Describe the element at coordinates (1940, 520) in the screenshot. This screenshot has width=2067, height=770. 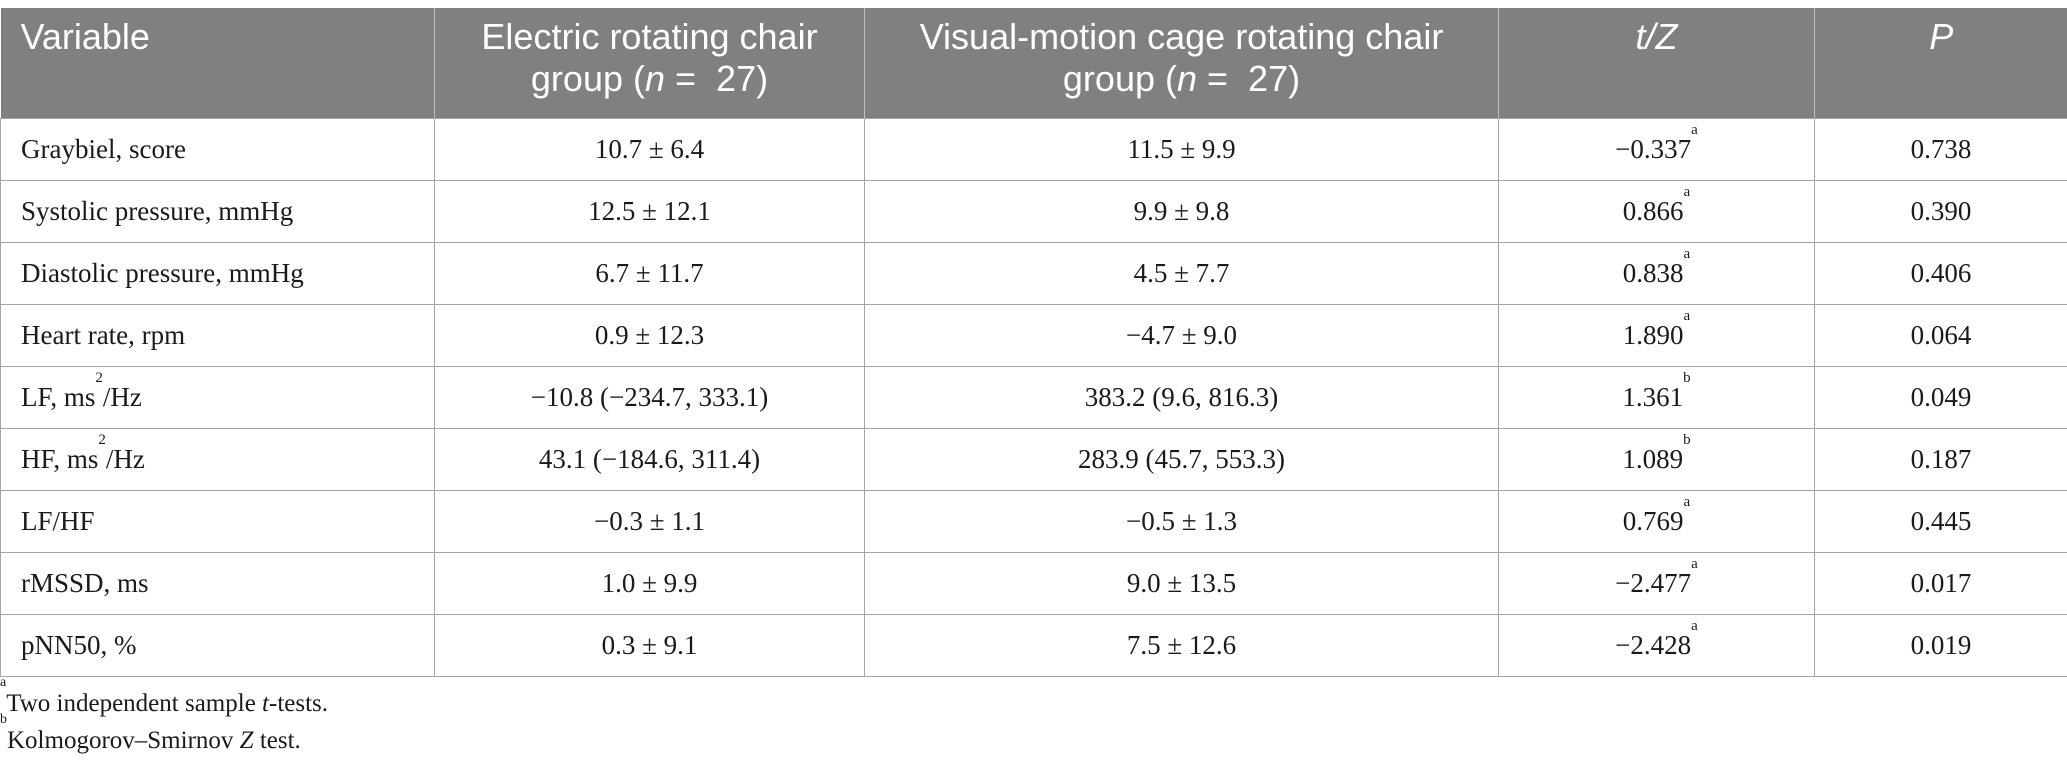
I see `cell-p-value: 0.445` at that location.